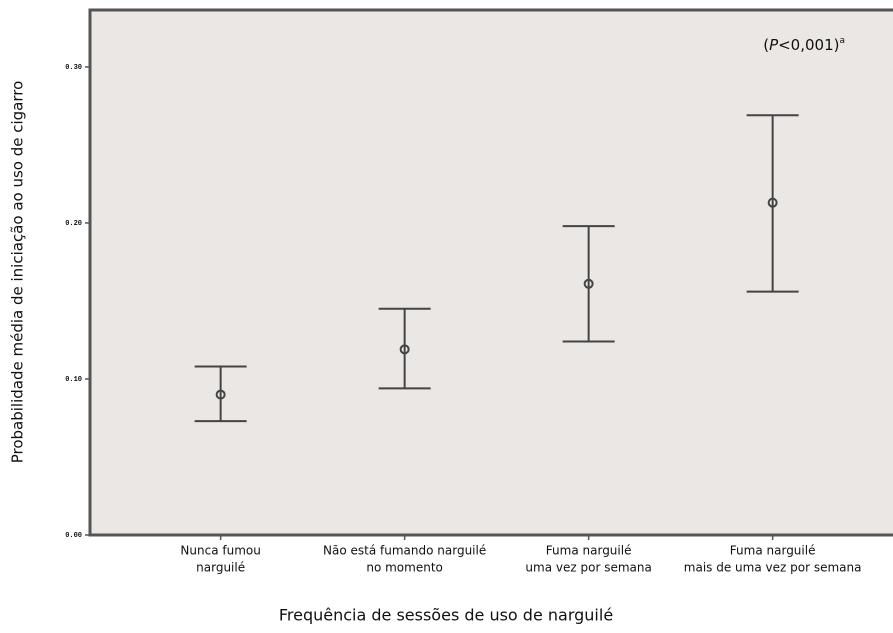  What do you see at coordinates (404, 551) in the screenshot?
I see `x-tick-label: Não está fumando narguilé` at bounding box center [404, 551].